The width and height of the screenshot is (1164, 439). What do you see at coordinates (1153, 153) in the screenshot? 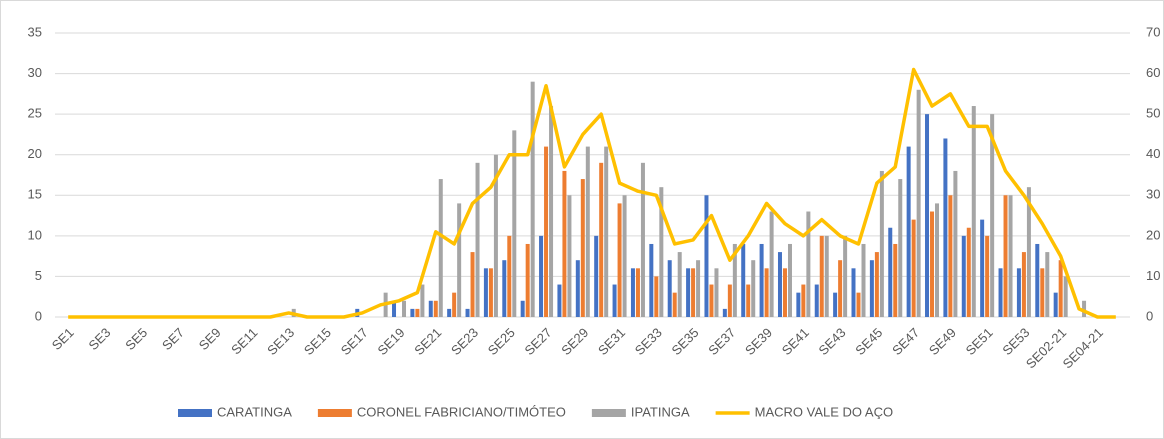
I see `y2-tick-label: 40` at bounding box center [1153, 153].